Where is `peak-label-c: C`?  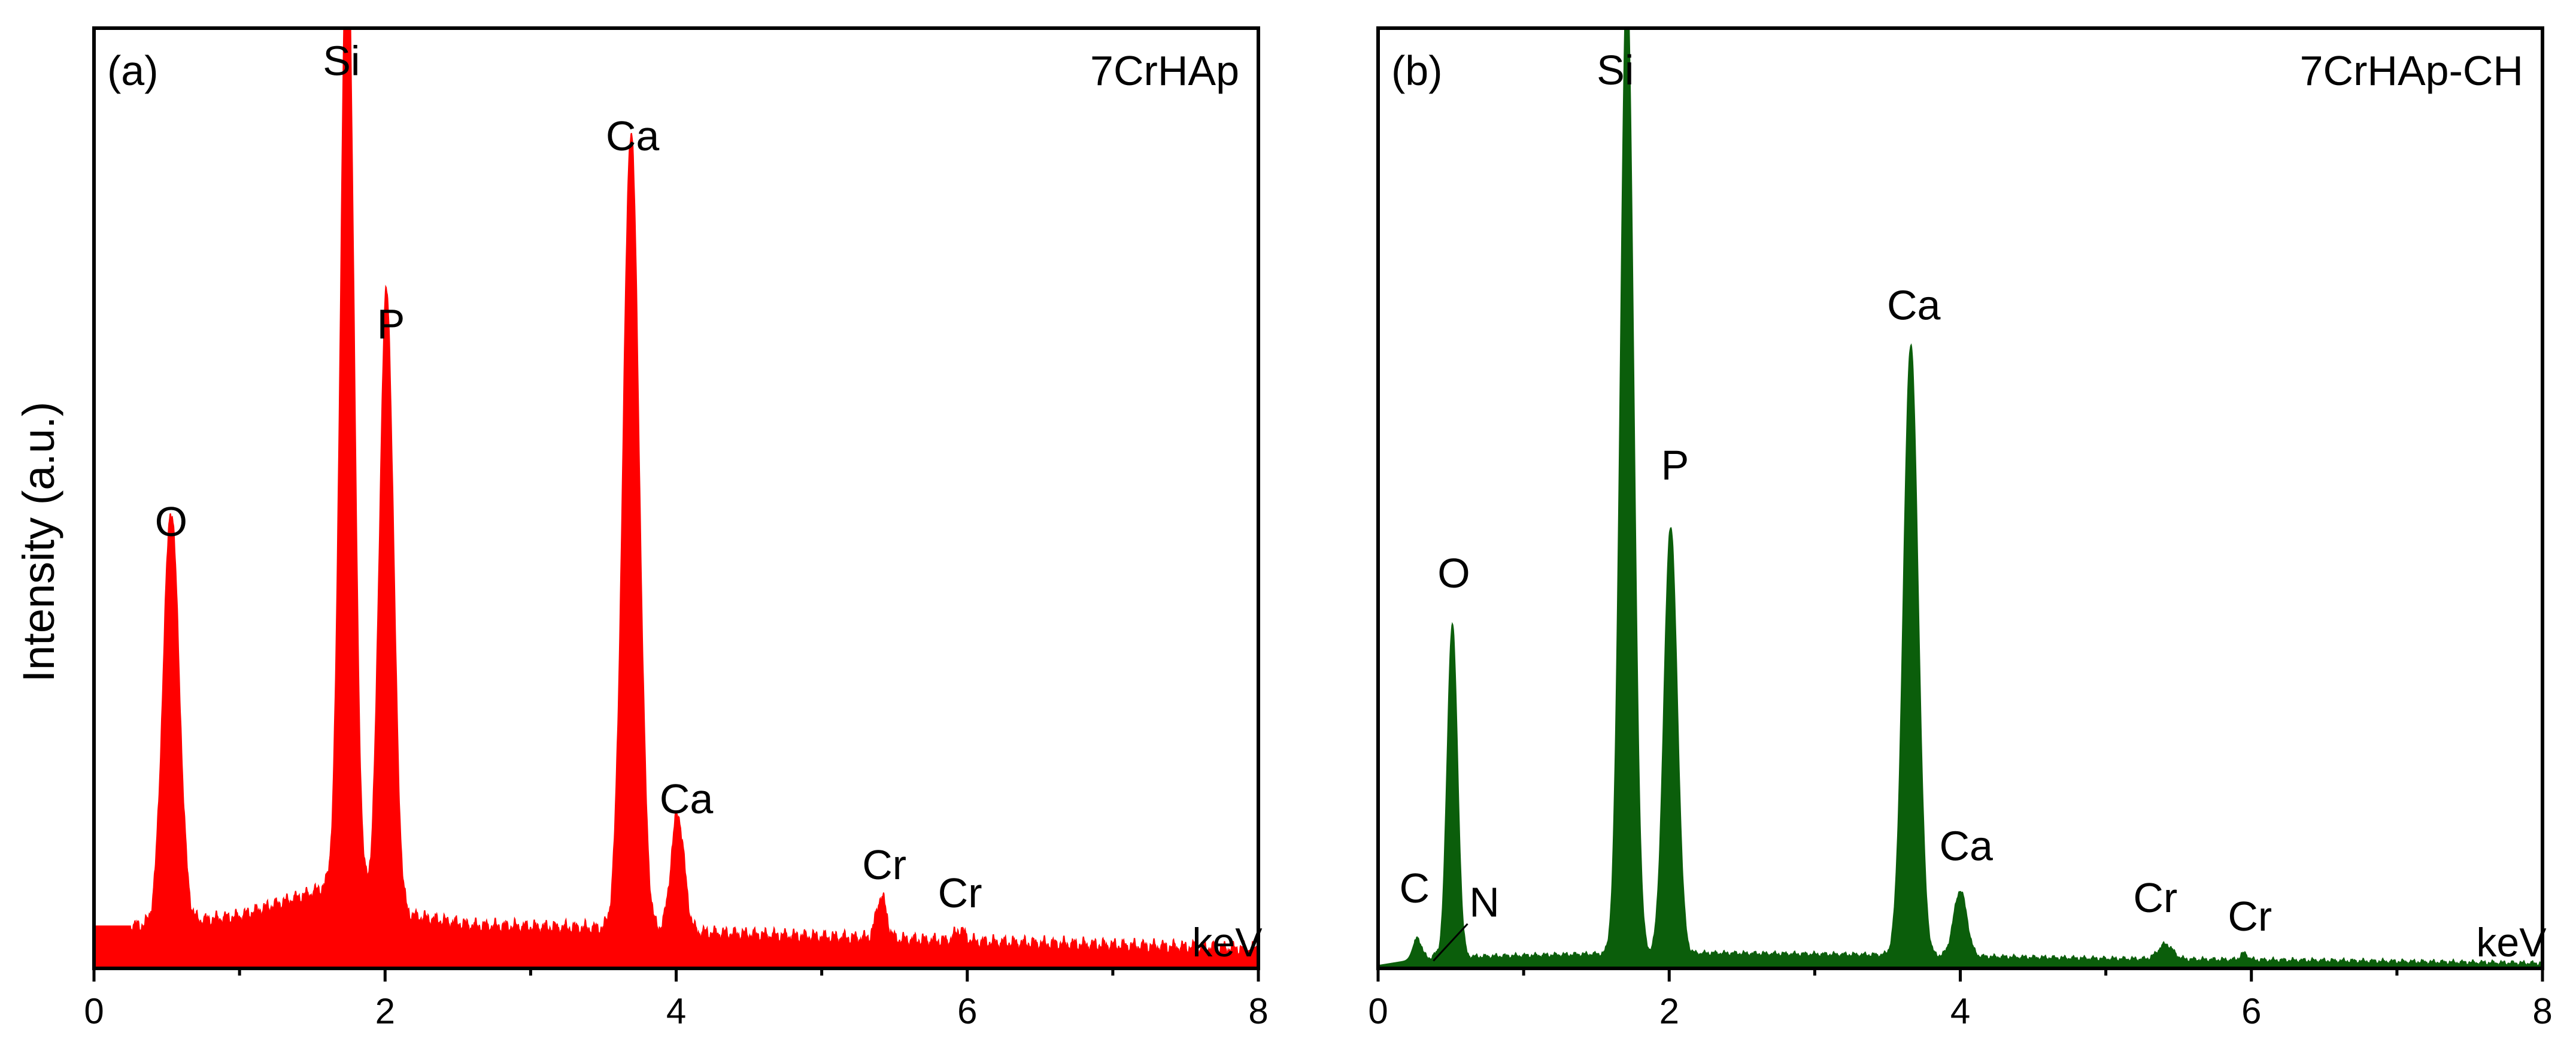 peak-label-c: C is located at coordinates (1415, 888).